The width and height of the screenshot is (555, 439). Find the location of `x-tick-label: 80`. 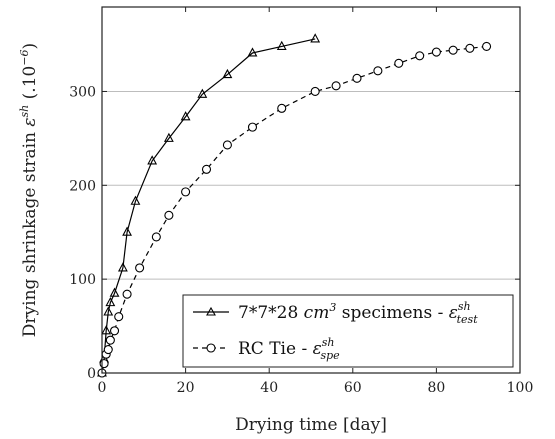

x-tick-label: 80 is located at coordinates (436, 388).